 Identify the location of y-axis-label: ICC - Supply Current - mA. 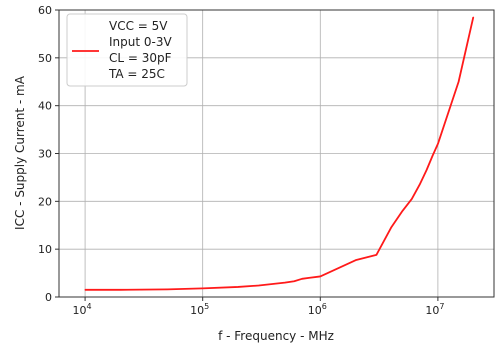
(20, 152).